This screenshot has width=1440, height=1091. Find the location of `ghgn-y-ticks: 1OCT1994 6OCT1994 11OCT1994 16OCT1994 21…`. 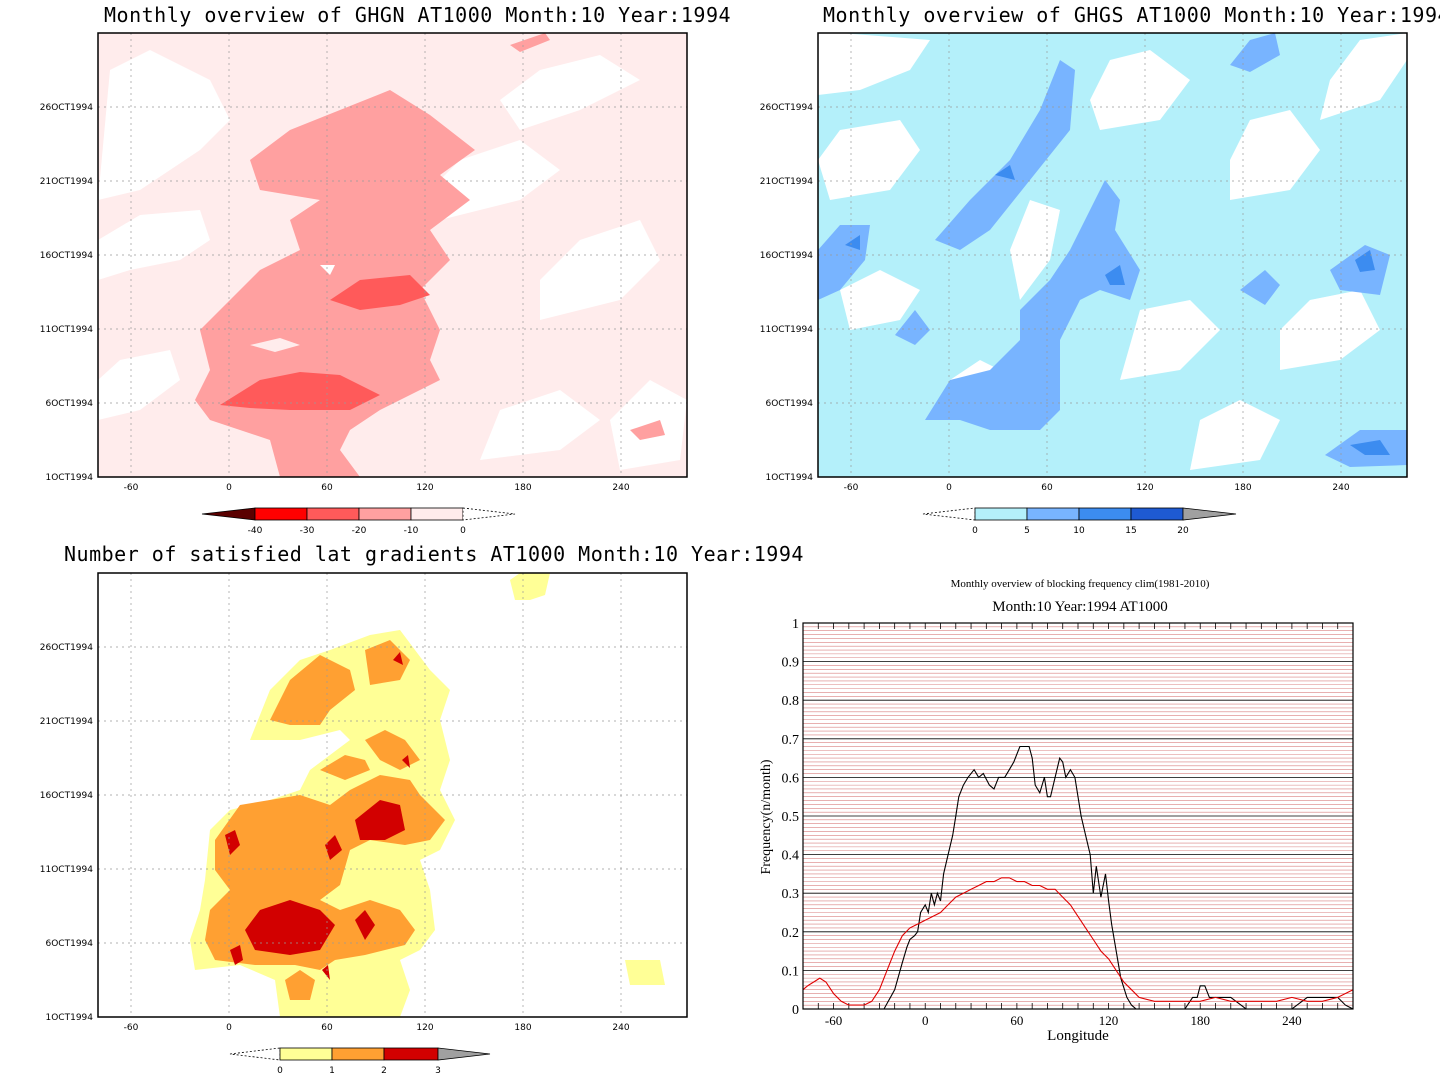

ghgn-y-ticks: 1OCT1994 6OCT1994 11OCT1994 16OCT1994 21… is located at coordinates (67, 293).